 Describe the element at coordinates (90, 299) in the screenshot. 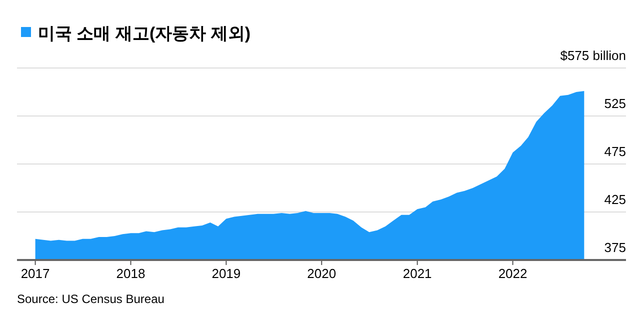

I see `source-note: Source: US Census Bureau` at that location.